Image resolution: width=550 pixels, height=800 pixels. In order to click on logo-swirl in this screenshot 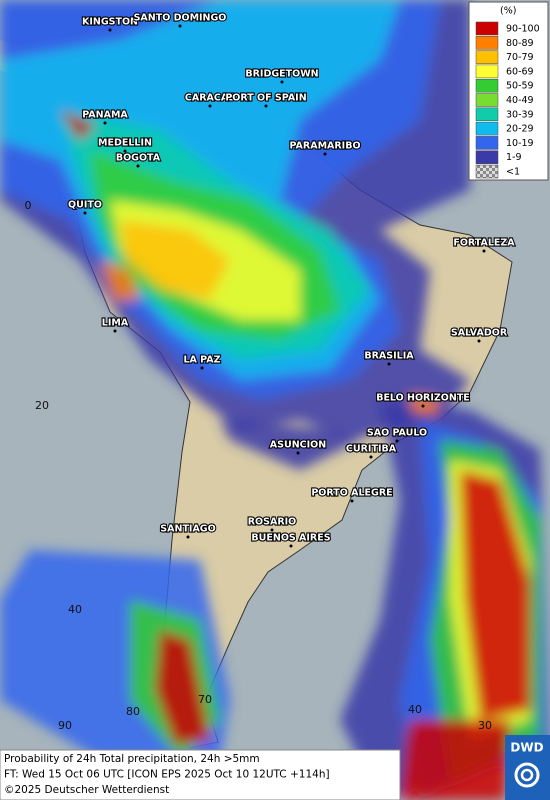, I will do `click(527, 775)`.